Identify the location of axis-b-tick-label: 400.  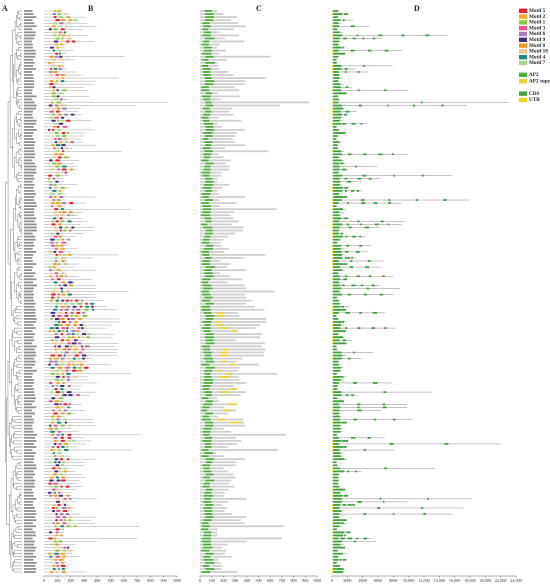
(97, 580).